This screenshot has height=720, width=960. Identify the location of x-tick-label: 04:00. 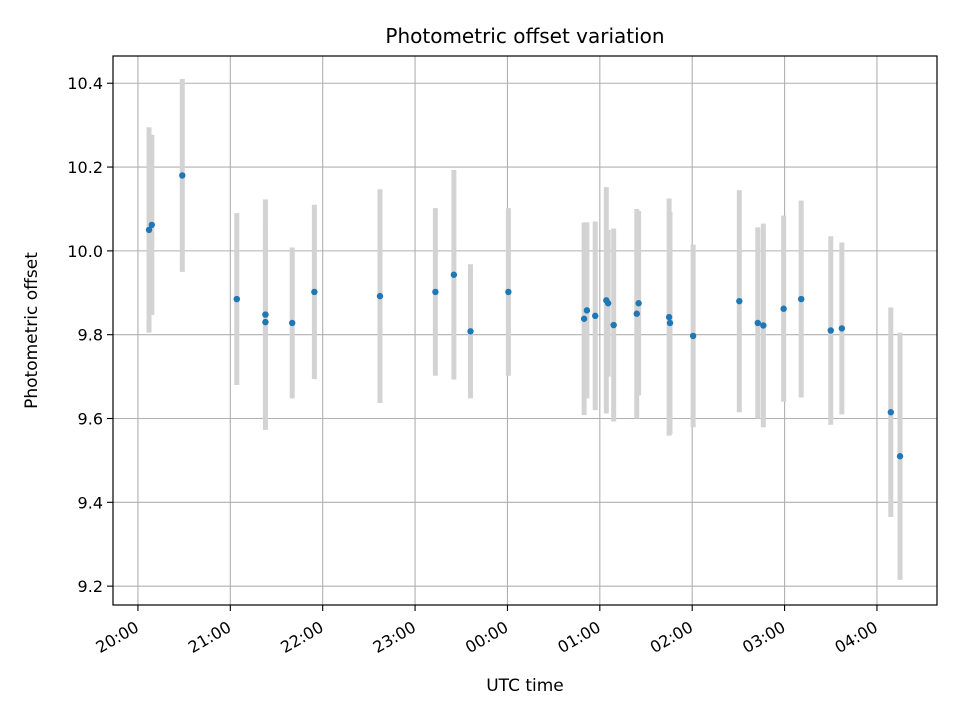
(856, 637).